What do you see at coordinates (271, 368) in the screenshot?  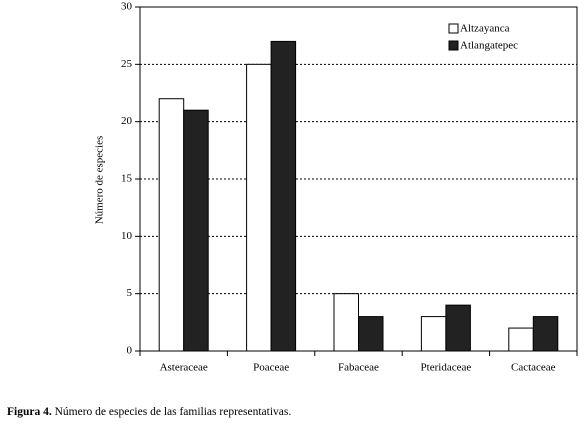 I see `x-tick-label: Poaceae` at bounding box center [271, 368].